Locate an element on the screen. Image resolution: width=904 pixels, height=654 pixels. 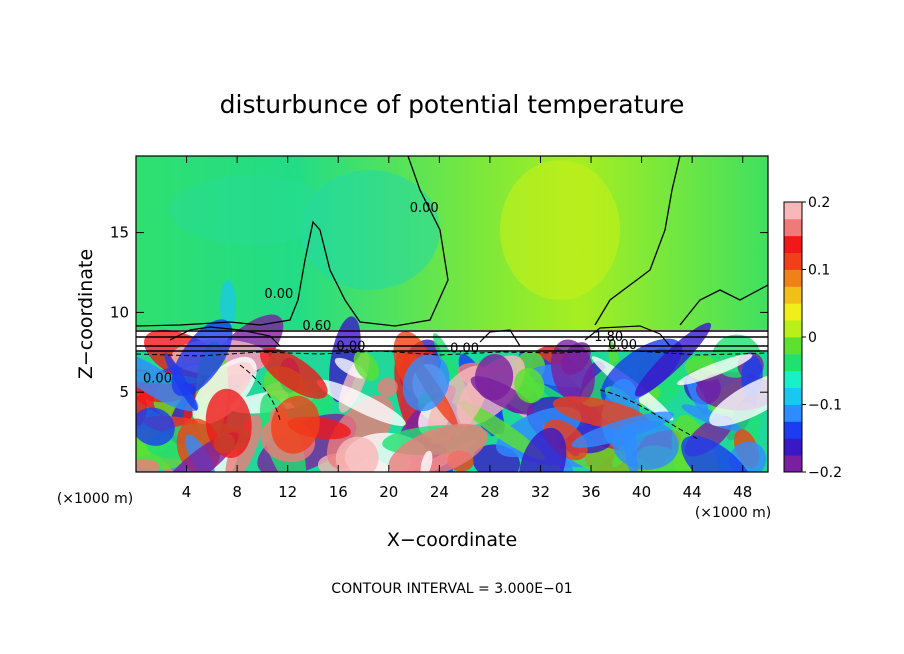
x-tick-label: 40 is located at coordinates (641, 492).